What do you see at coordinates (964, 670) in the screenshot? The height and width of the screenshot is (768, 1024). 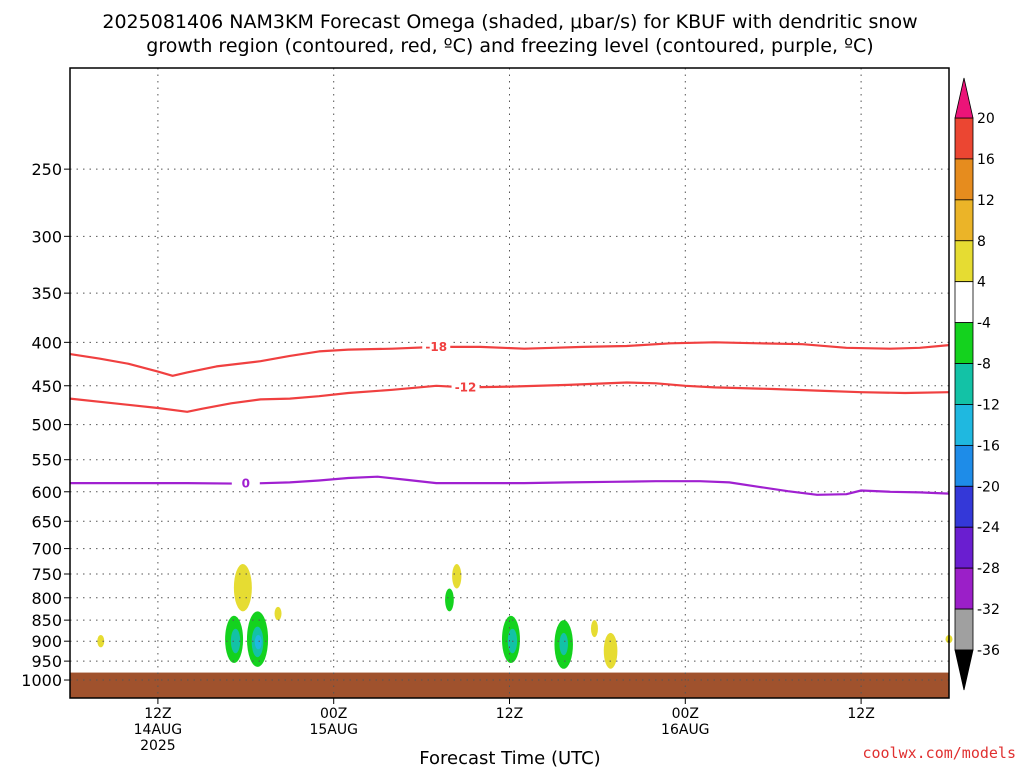 I see `colorbar-min-triangle` at bounding box center [964, 670].